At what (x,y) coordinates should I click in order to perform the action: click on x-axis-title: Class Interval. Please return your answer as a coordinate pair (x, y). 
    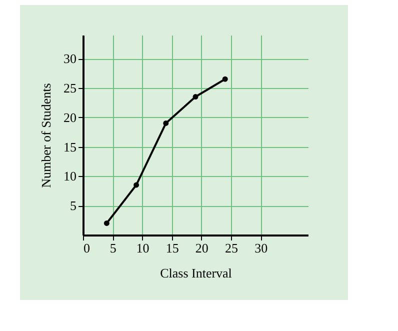
    Looking at the image, I should click on (196, 273).